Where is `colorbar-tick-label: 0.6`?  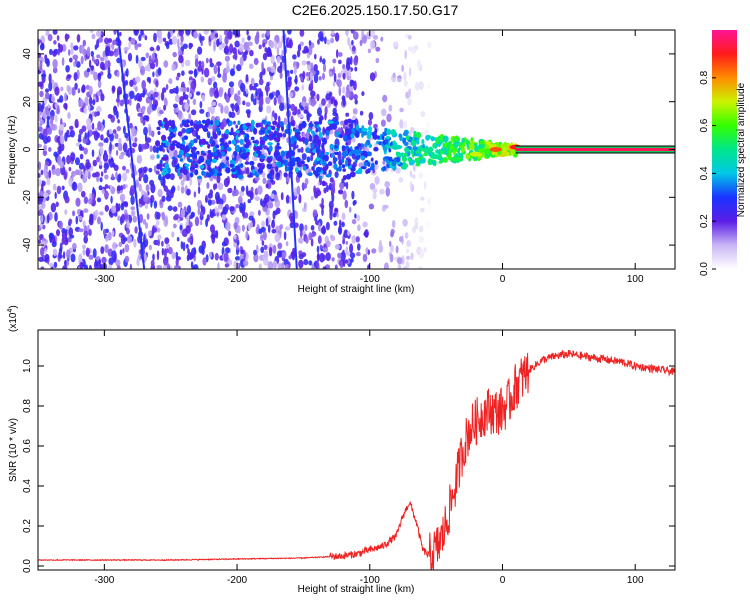
colorbar-tick-label: 0.6 is located at coordinates (704, 125).